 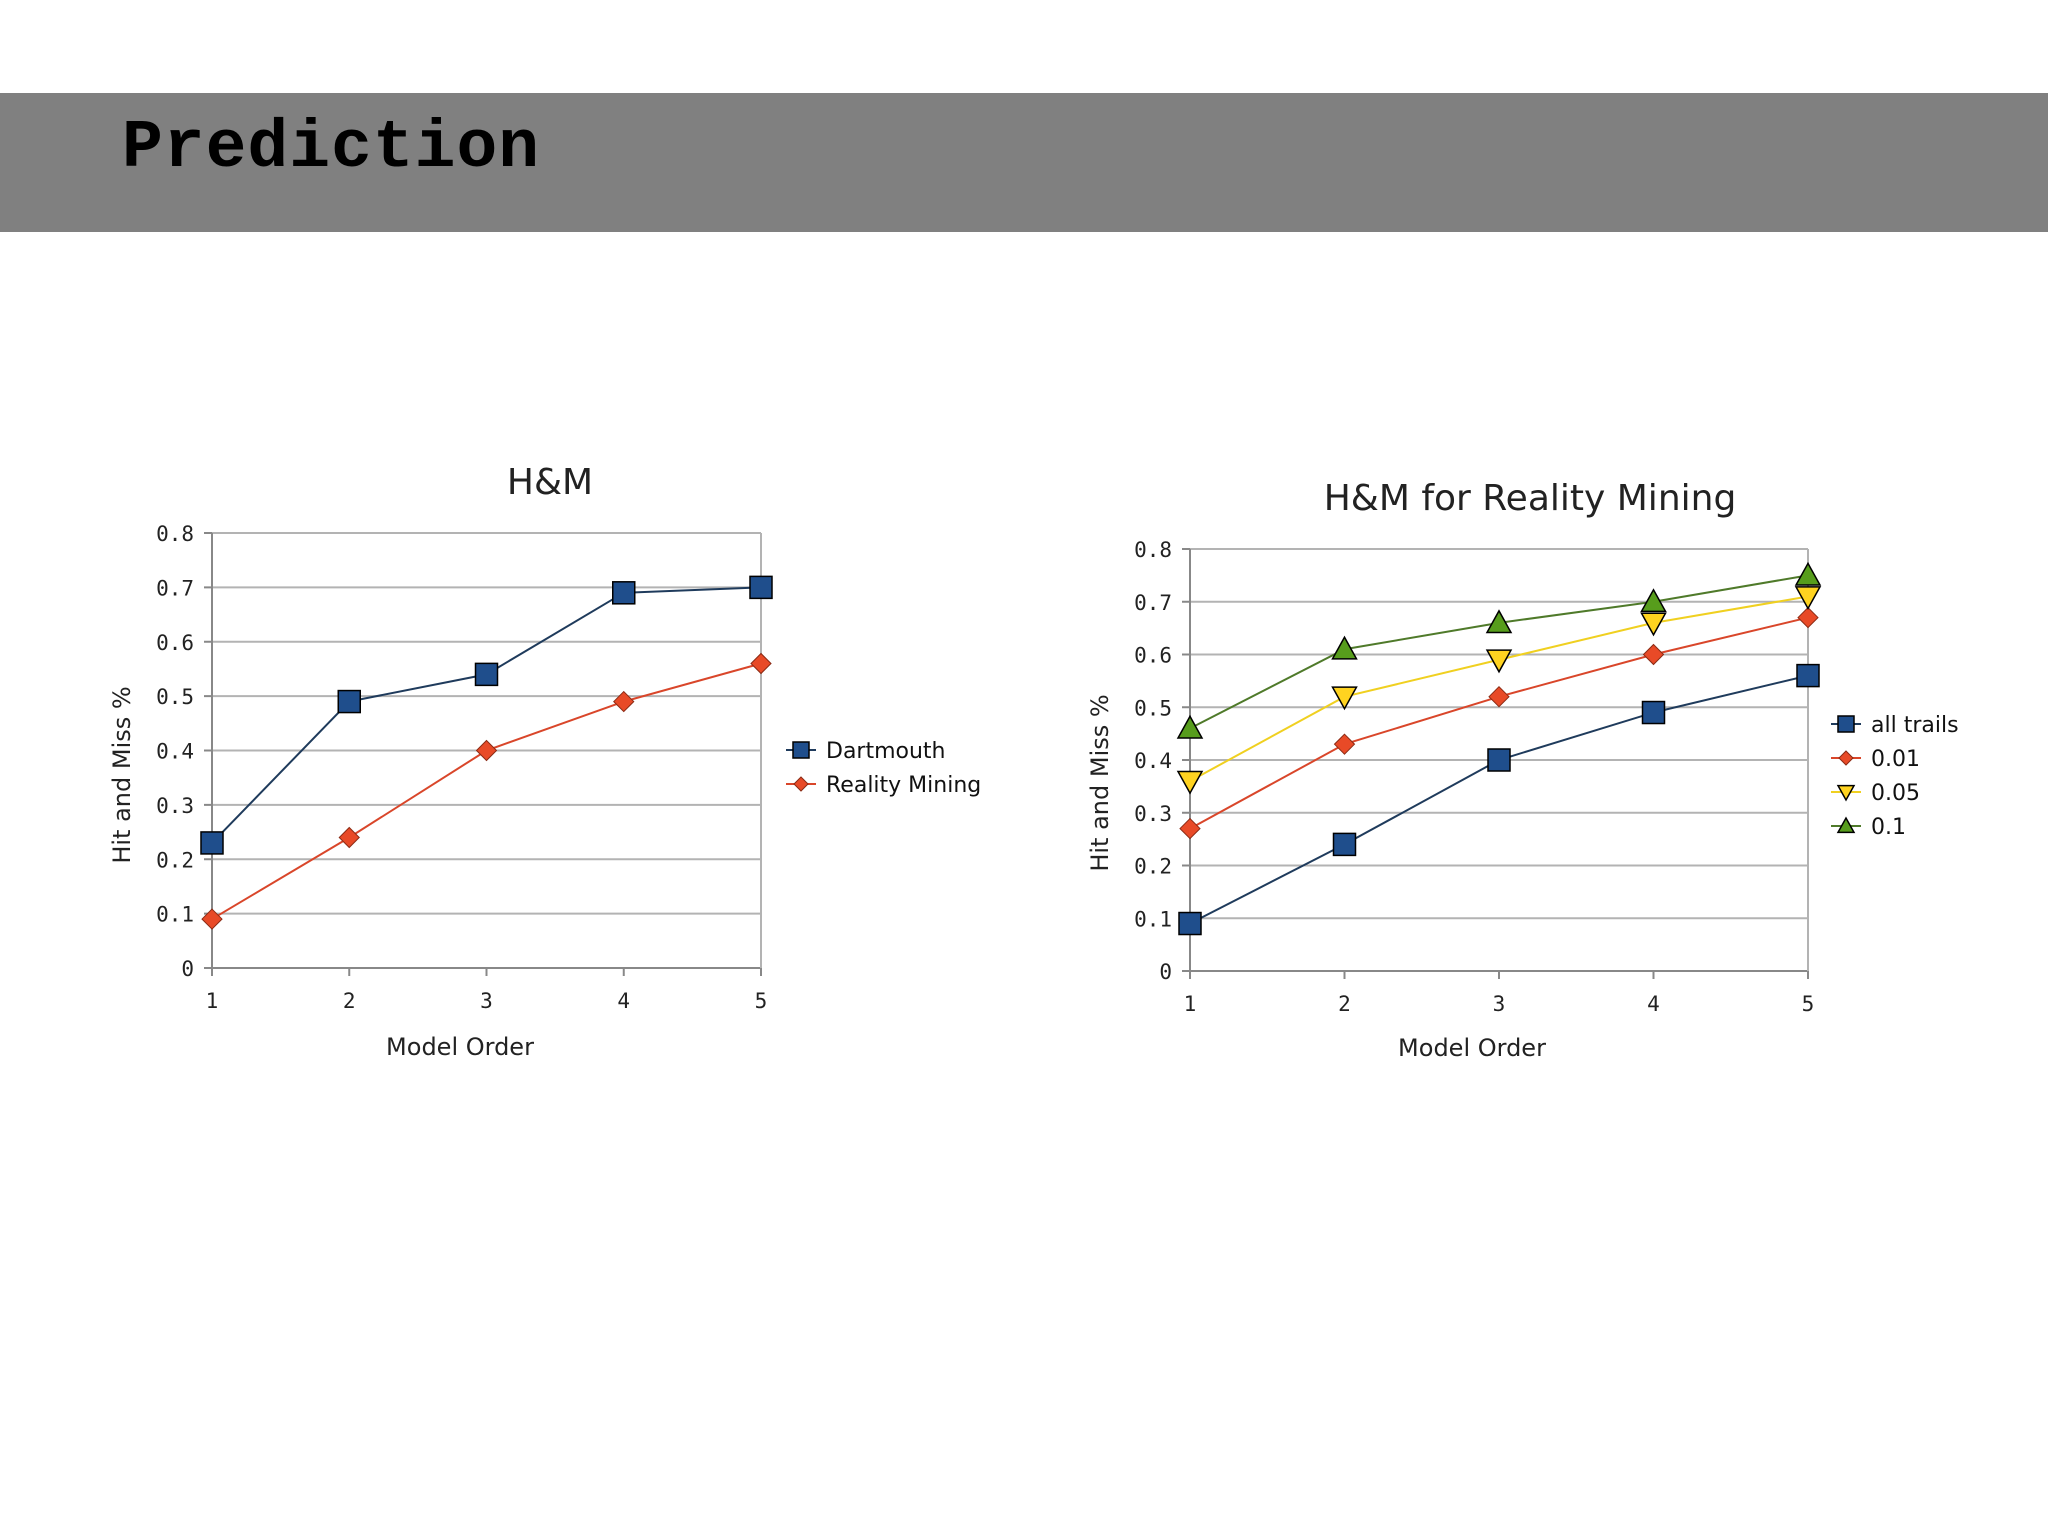 What do you see at coordinates (903, 785) in the screenshot?
I see `legend-label: Reality Mining` at bounding box center [903, 785].